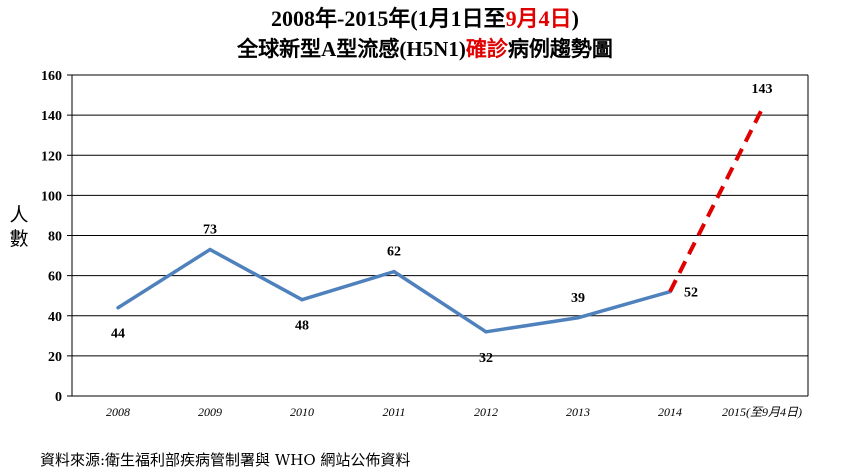 This screenshot has height=476, width=850. Describe the element at coordinates (302, 326) in the screenshot. I see `data-label: 48` at that location.